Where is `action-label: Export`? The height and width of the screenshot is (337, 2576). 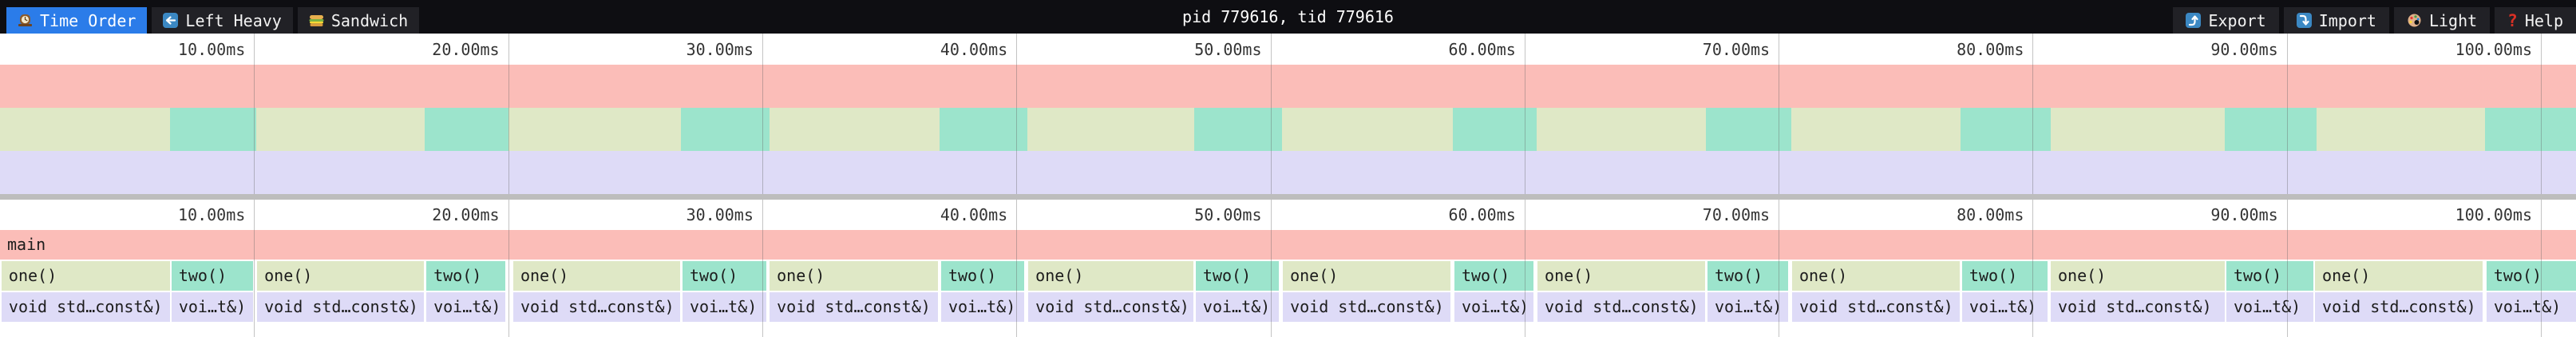
action-label: Export is located at coordinates (2237, 20).